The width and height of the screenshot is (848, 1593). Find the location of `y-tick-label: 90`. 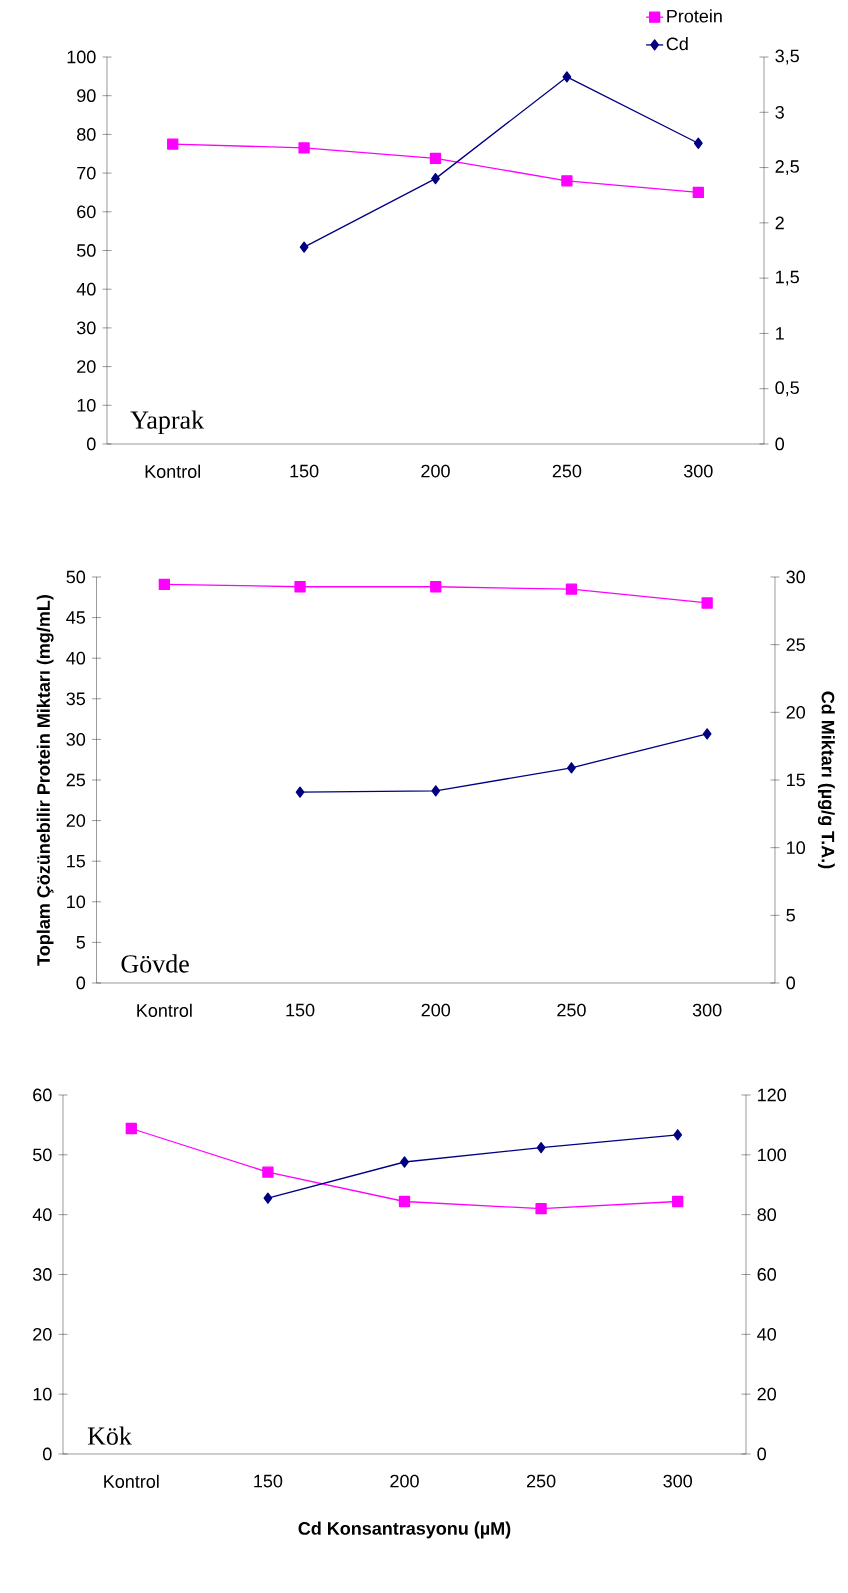

y-tick-label: 90 is located at coordinates (86, 96).